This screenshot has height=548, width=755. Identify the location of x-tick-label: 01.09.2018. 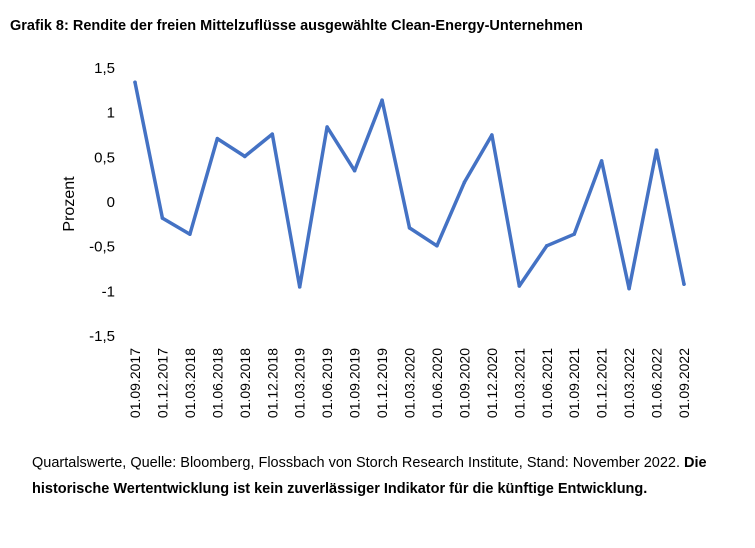
(245, 383).